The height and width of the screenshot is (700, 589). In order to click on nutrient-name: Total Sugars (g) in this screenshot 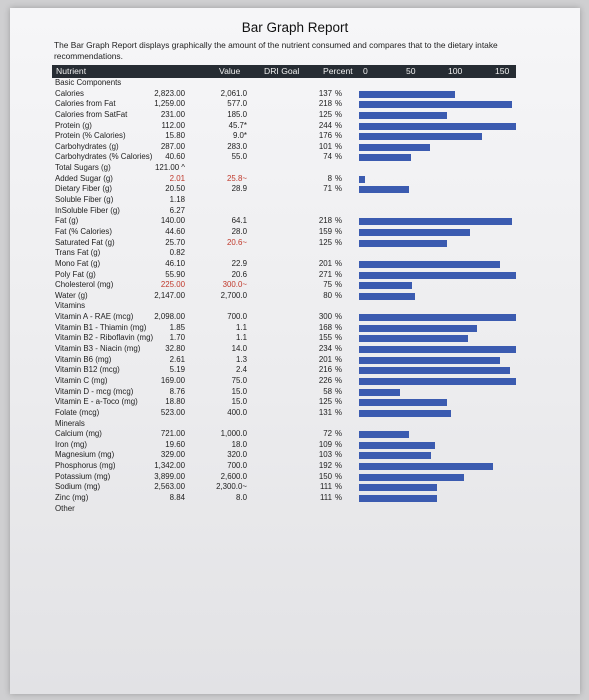, I will do `click(83, 168)`.